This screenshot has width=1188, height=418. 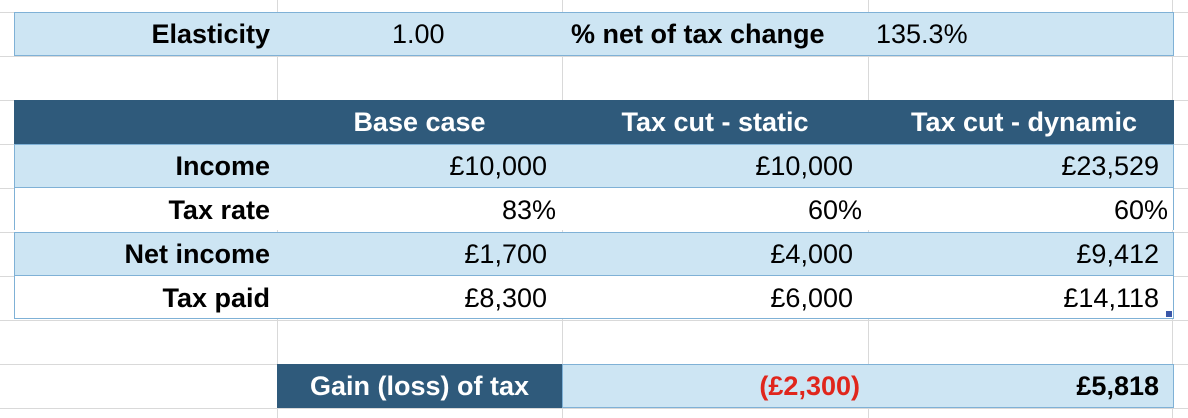 What do you see at coordinates (219, 210) in the screenshot?
I see `row-label-tax-rate: Tax rate` at bounding box center [219, 210].